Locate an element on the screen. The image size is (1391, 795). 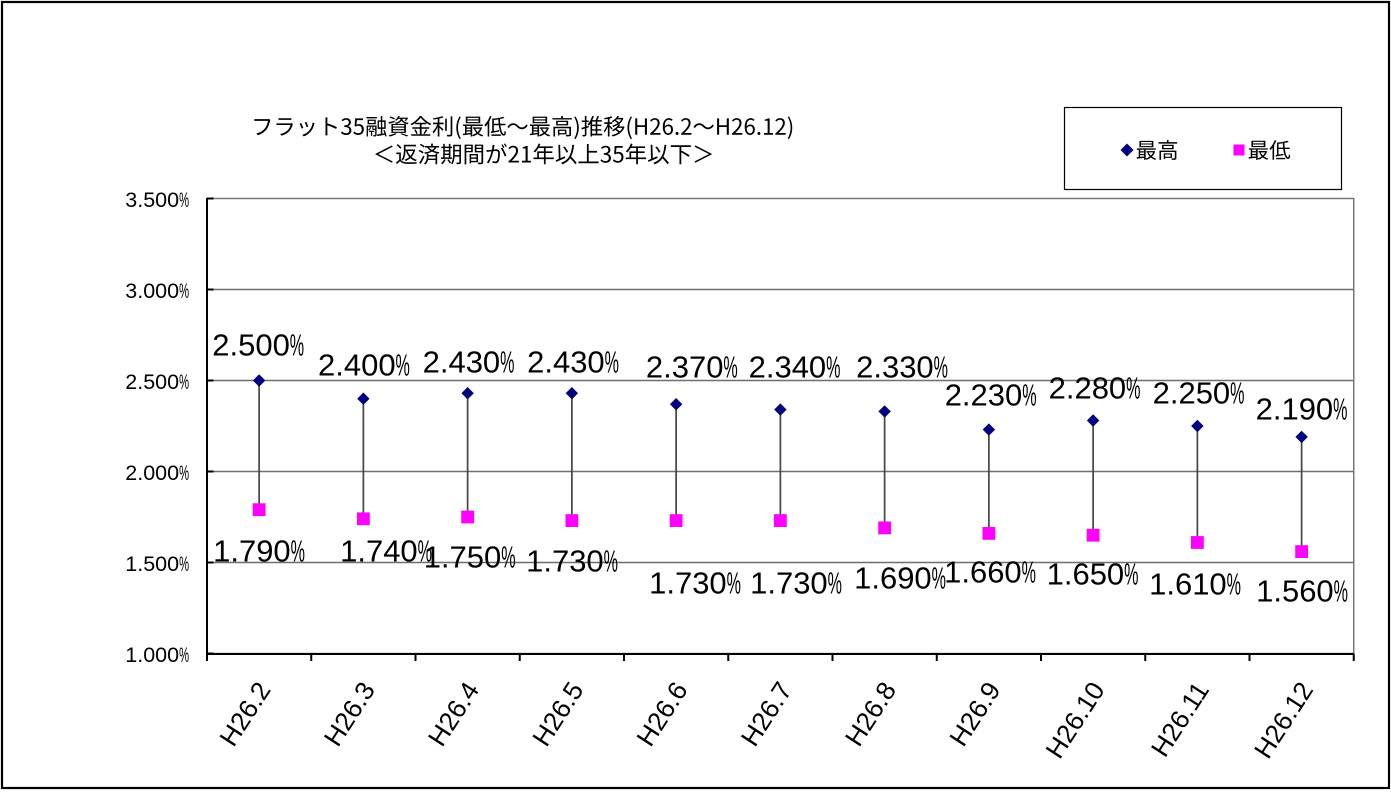
svg-text: H26.2 is located at coordinates (244, 713).